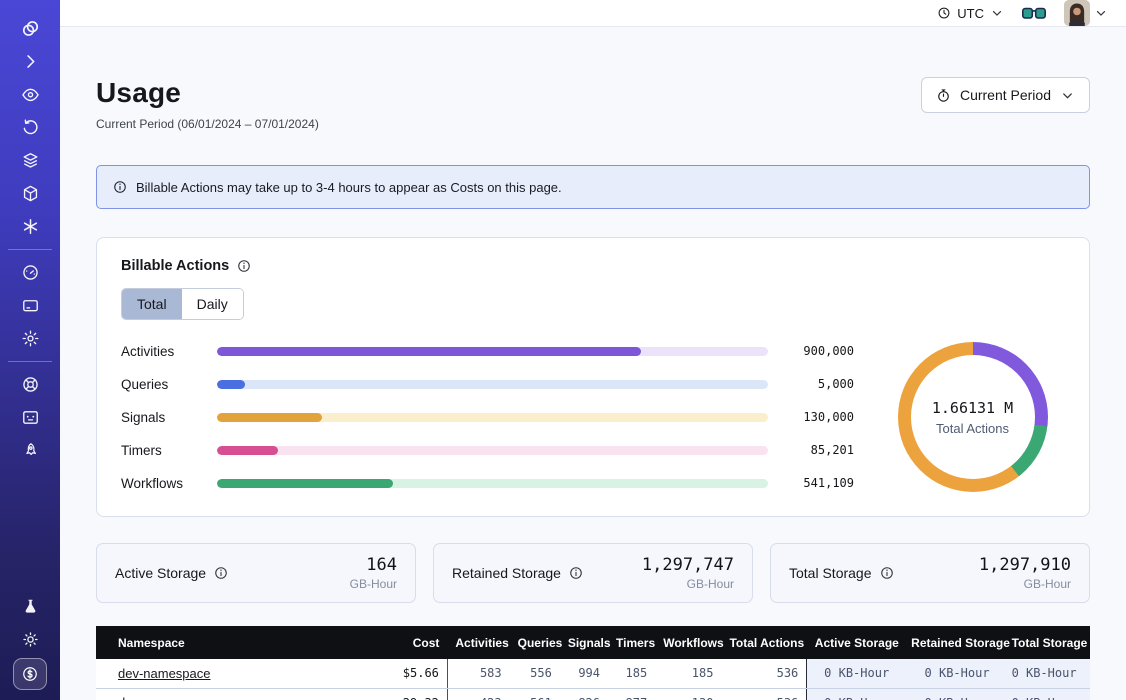 This screenshot has height=700, width=1126. I want to click on current-period-label: Current Period, so click(1005, 95).